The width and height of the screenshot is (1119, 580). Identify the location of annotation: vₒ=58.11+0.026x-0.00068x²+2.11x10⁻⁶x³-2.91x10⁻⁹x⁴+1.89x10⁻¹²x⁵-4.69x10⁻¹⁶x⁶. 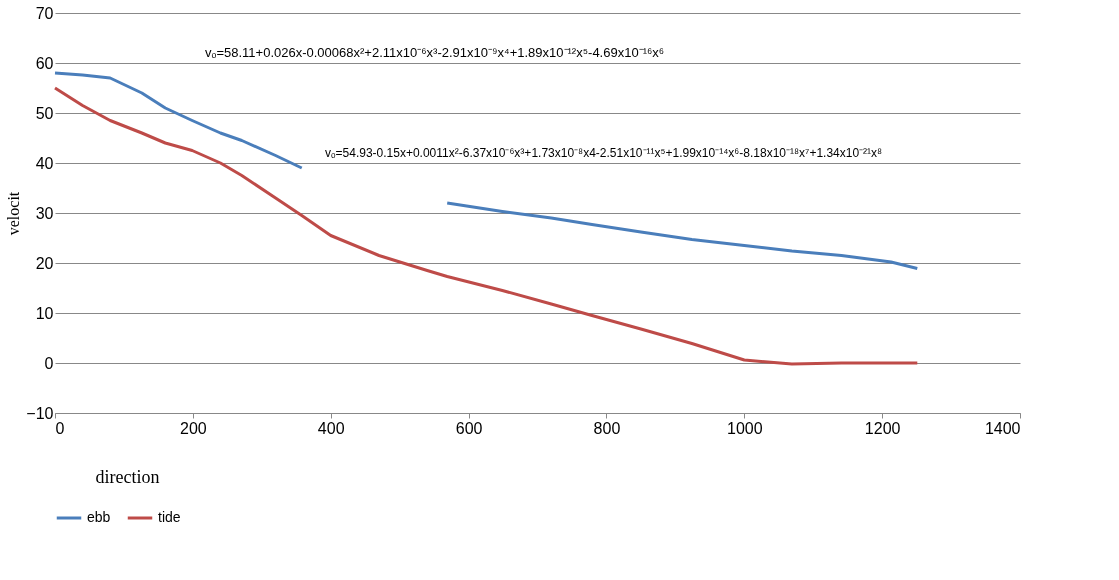
(435, 52).